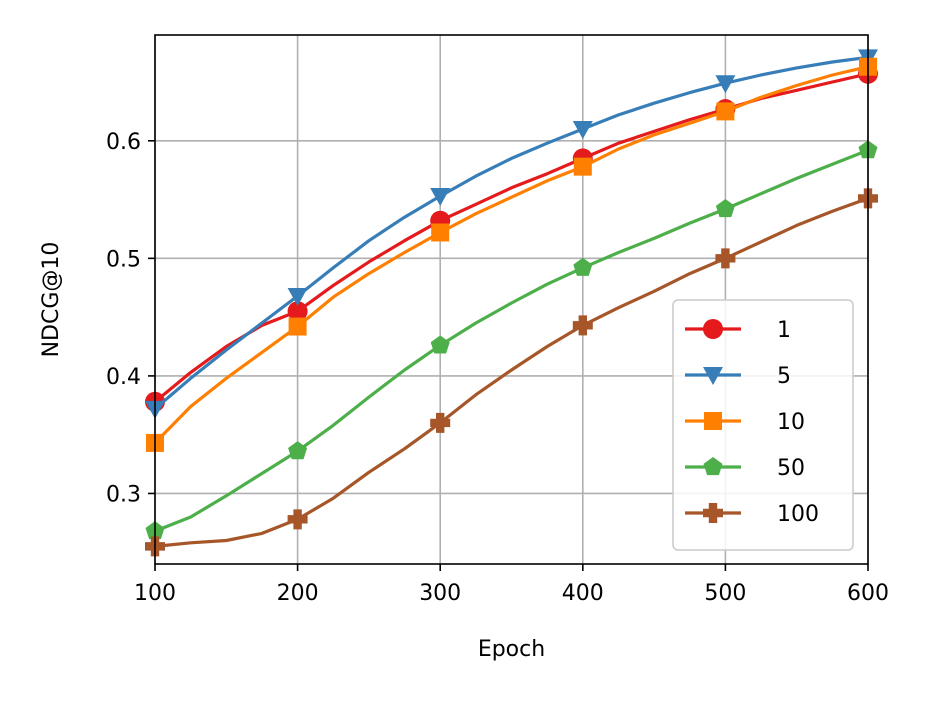 Image resolution: width=934 pixels, height=701 pixels. What do you see at coordinates (51, 300) in the screenshot?
I see `y-axis-title: NDCG@10` at bounding box center [51, 300].